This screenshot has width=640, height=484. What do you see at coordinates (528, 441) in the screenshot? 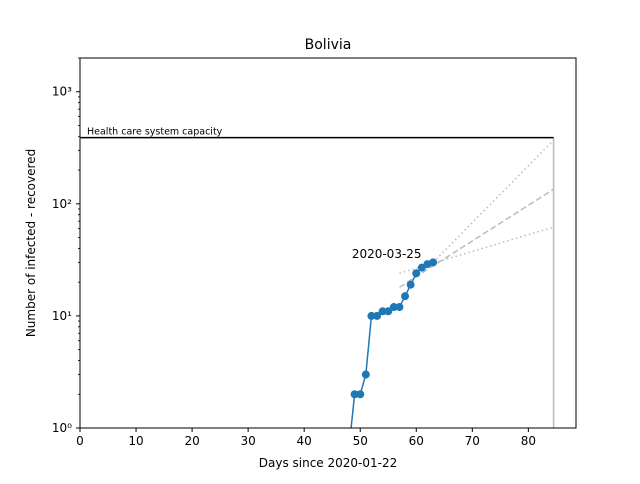
I see `x-tick-label: 80` at bounding box center [528, 441].